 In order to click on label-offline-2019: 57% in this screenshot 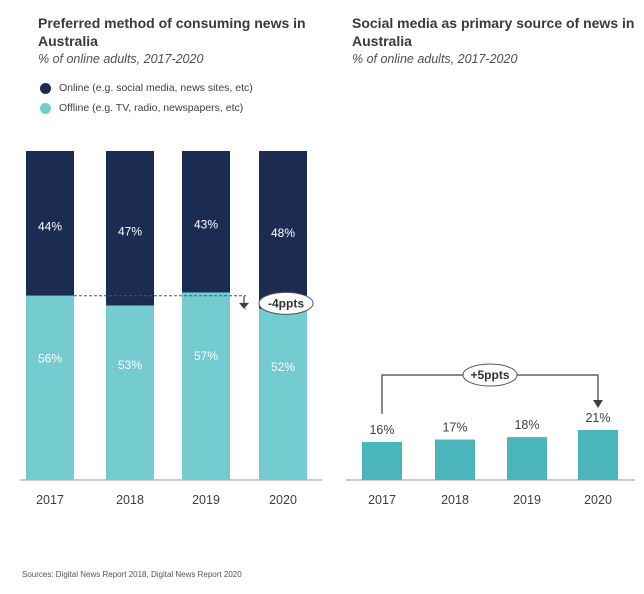, I will do `click(206, 356)`.